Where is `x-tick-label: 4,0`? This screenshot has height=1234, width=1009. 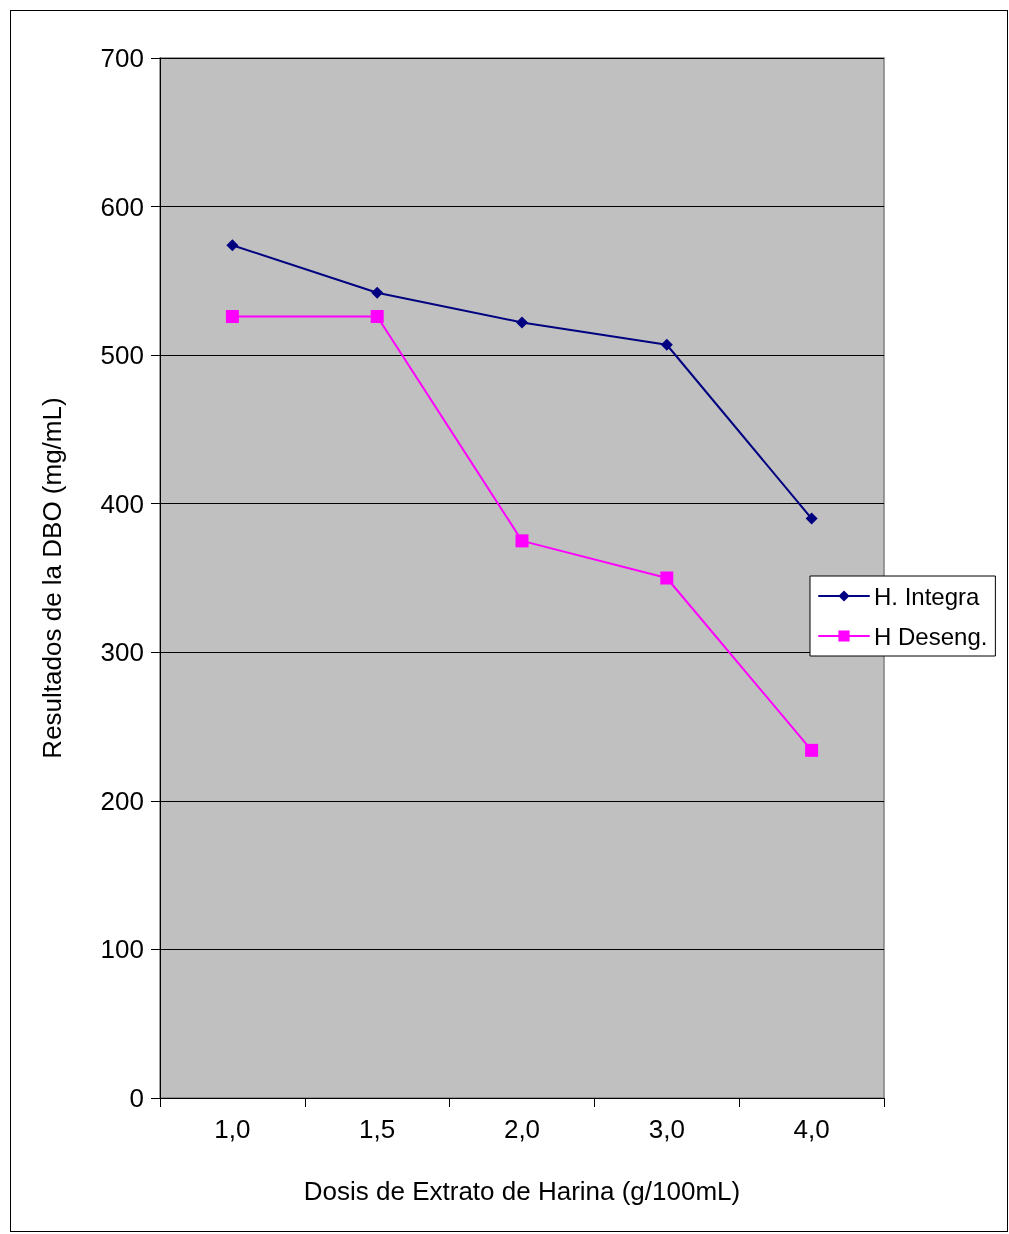
x-tick-label: 4,0 is located at coordinates (811, 1129).